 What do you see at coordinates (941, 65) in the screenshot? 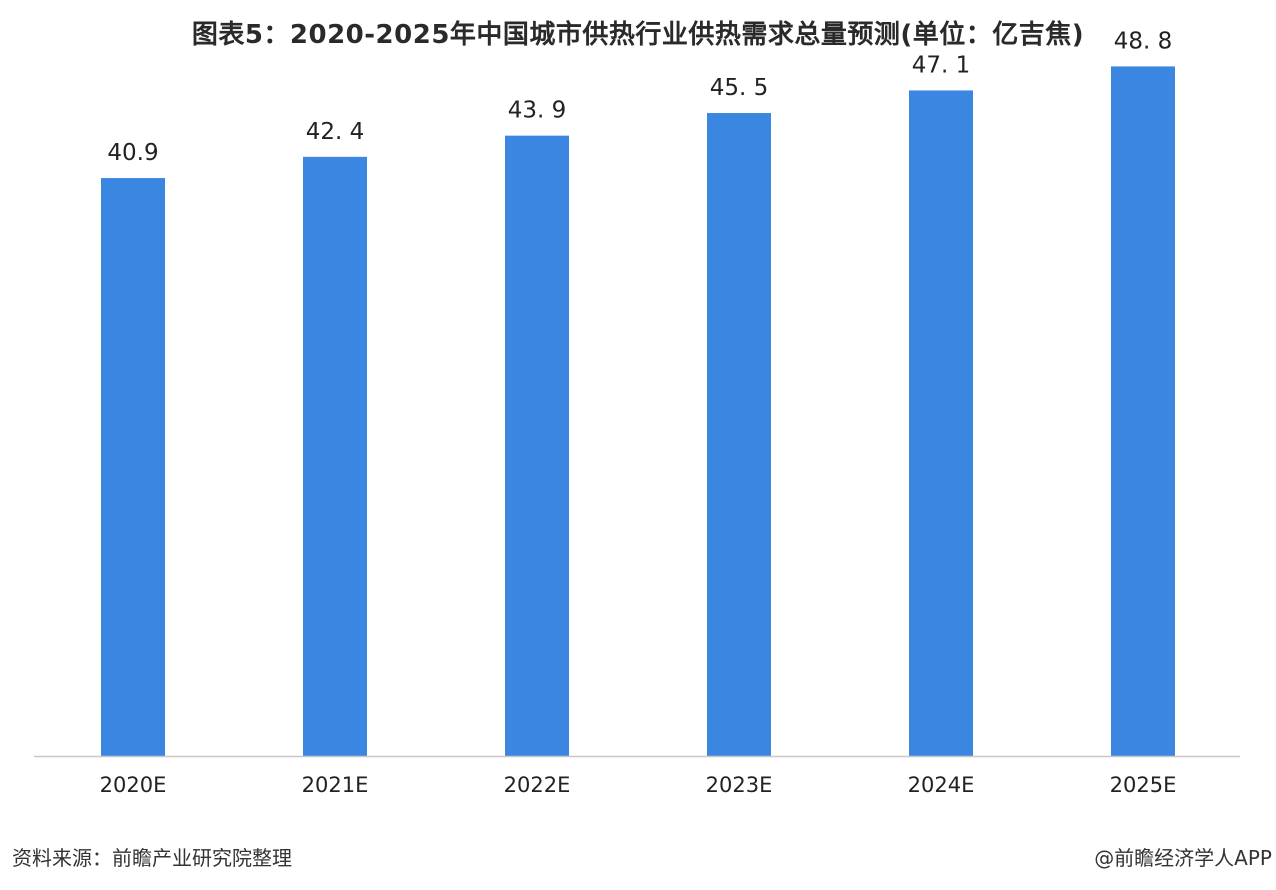
I see `bar-value-label: 47. 1` at bounding box center [941, 65].